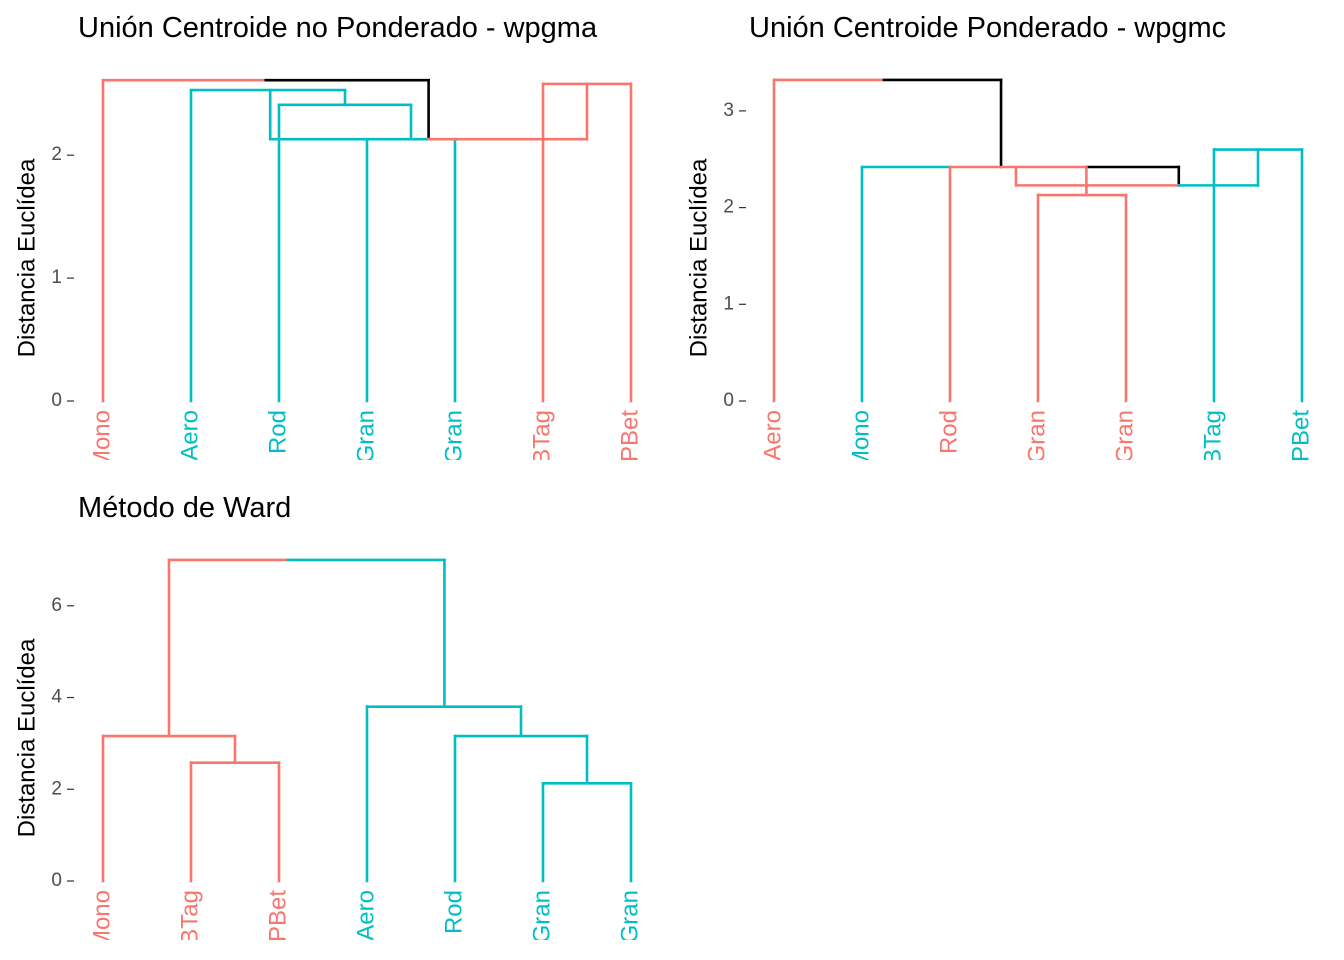 Image resolution: width=1344 pixels, height=960 pixels. I want to click on y-tick-label: 6, so click(56, 605).